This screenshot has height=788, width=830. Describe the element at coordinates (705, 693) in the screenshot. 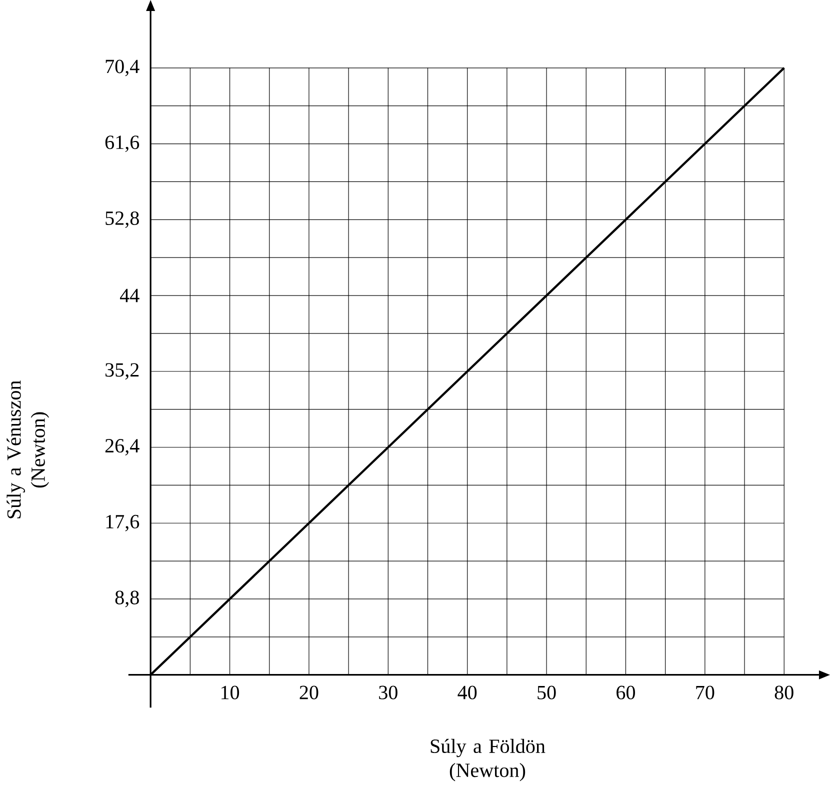

I see `x-tick-label: 70` at that location.